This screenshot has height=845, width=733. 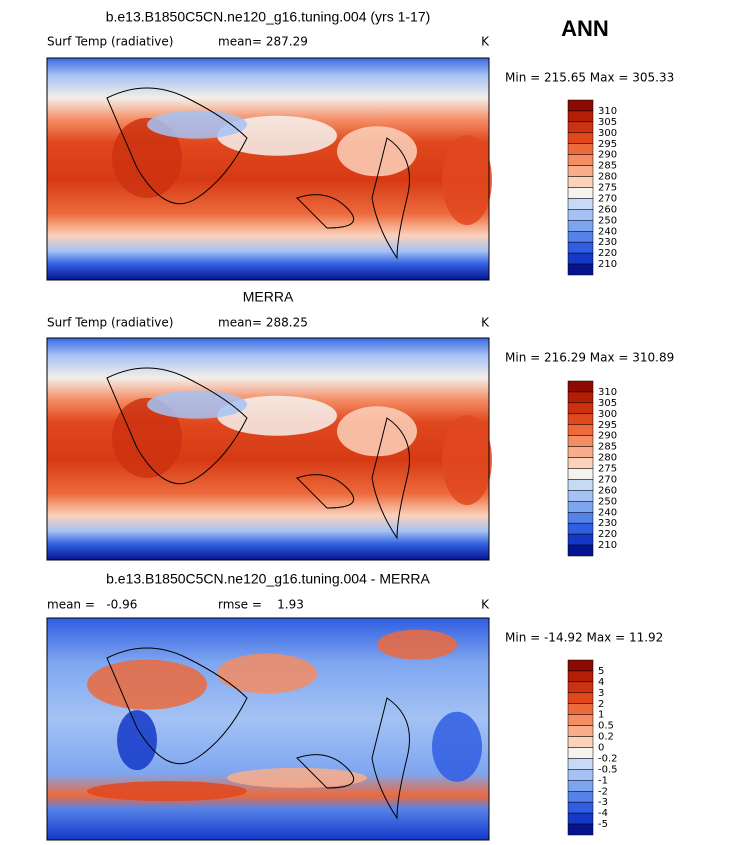 What do you see at coordinates (601, 748) in the screenshot?
I see `colorbar-label: 0` at bounding box center [601, 748].